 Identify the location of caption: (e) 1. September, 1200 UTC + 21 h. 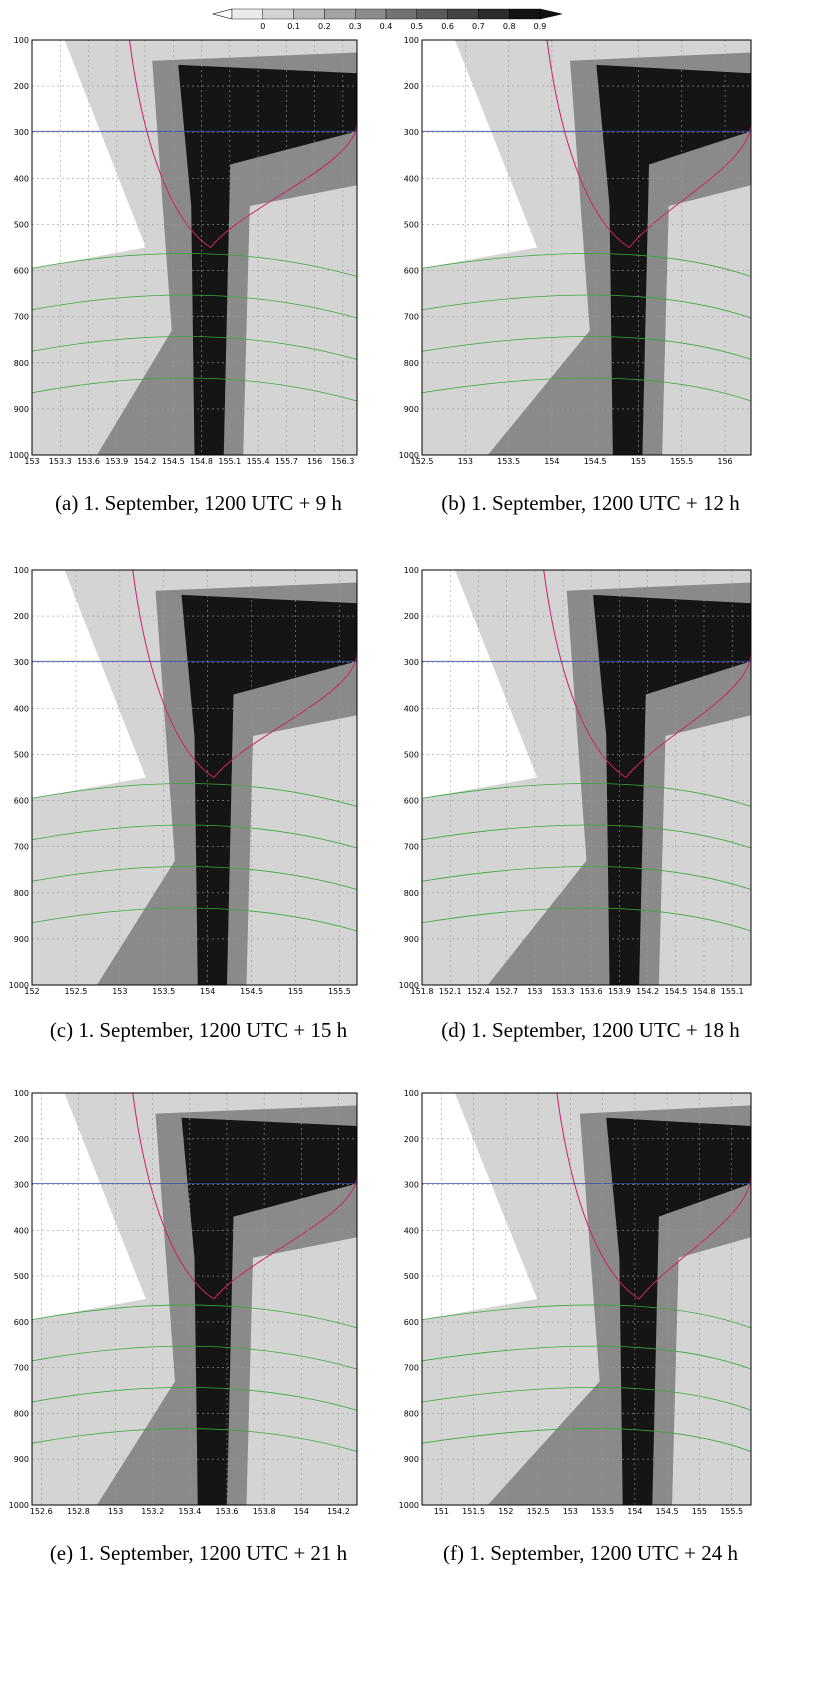
(199, 1553).